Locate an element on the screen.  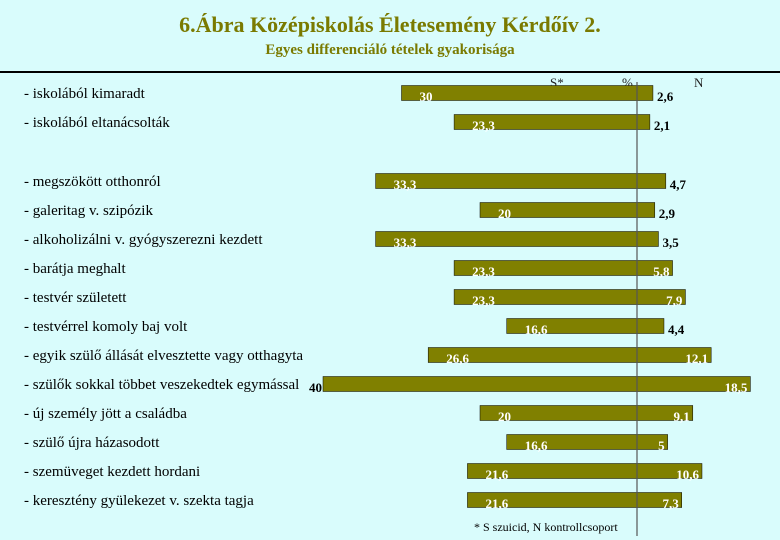
category-label: - szemüveget kezdett hordani is located at coordinates (112, 472).